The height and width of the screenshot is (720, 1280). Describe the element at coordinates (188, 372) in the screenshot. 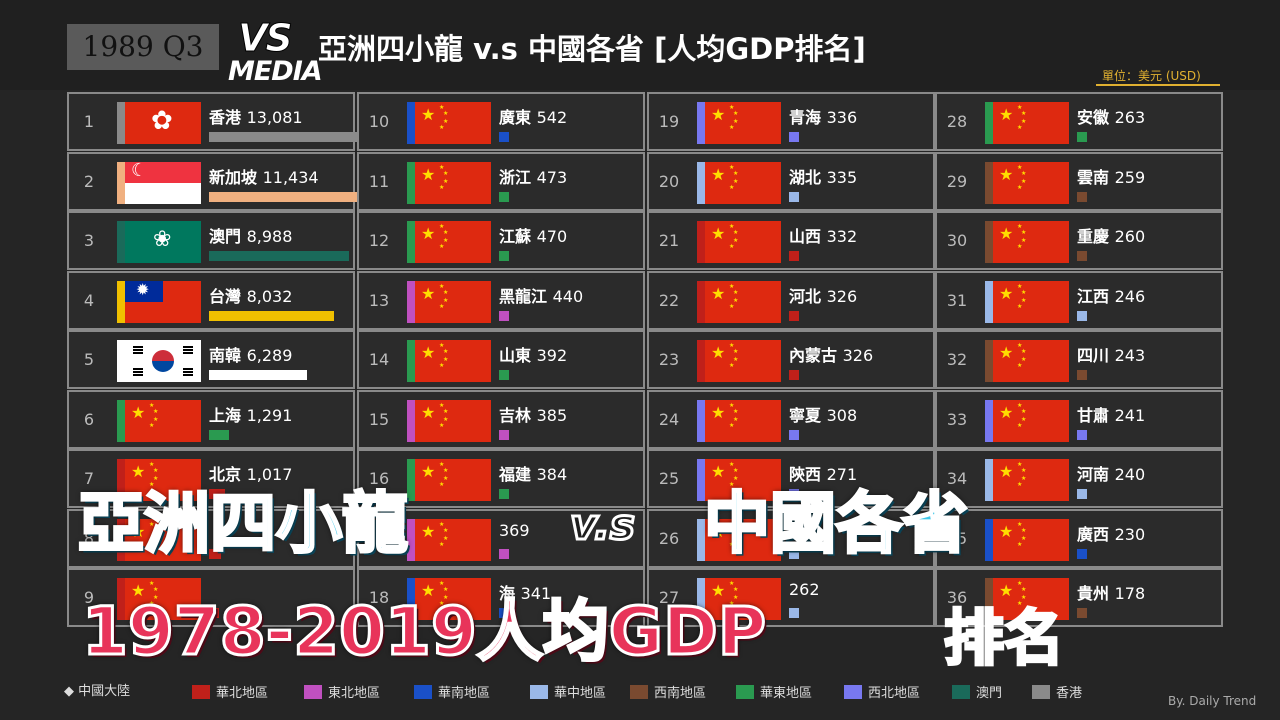

I see `trigram-icon` at that location.